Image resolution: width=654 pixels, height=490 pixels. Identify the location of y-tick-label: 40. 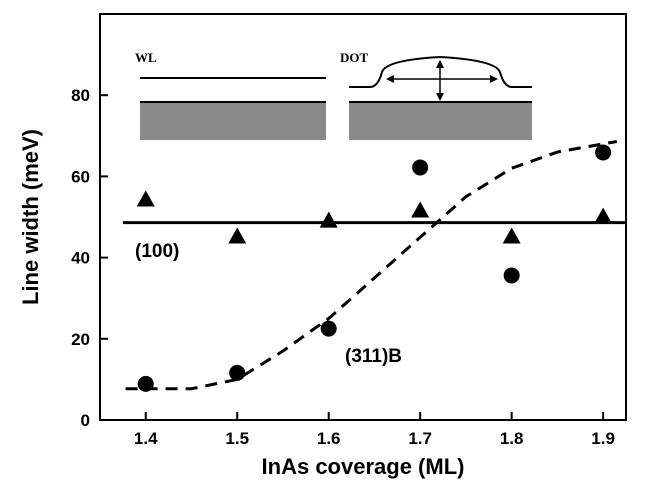
(80, 258).